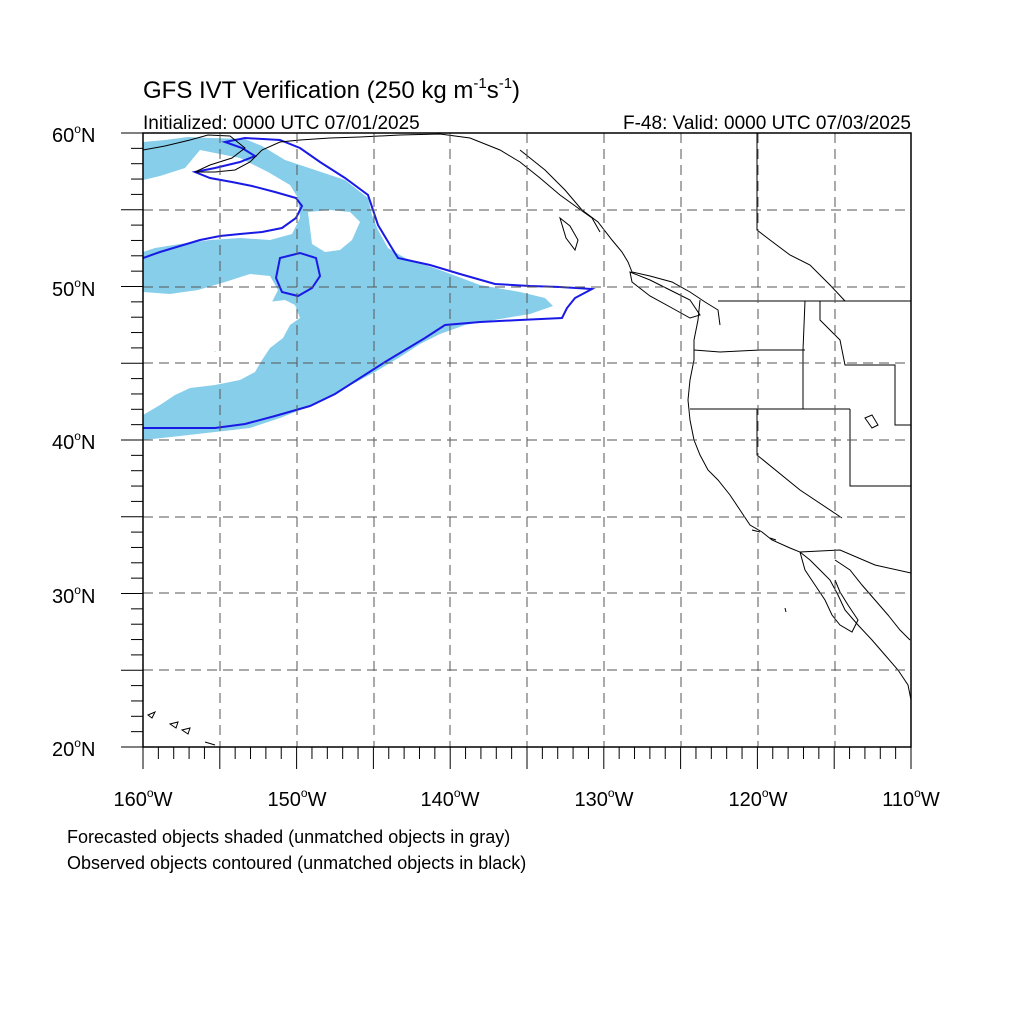 Image resolution: width=1024 pixels, height=1024 pixels. What do you see at coordinates (143, 798) in the screenshot?
I see `lon-label-160w: 160oW` at bounding box center [143, 798].